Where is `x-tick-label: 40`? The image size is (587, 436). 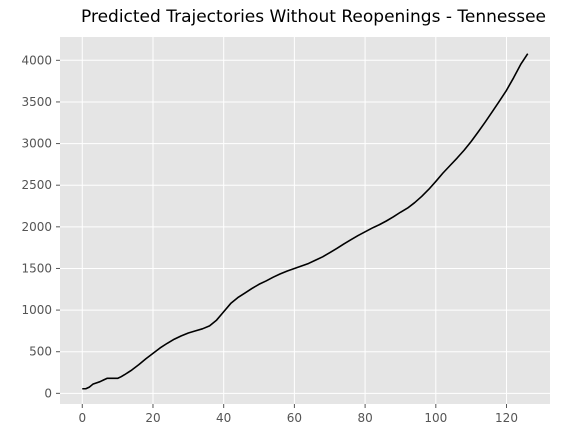
x-tick-label: 40 is located at coordinates (223, 418).